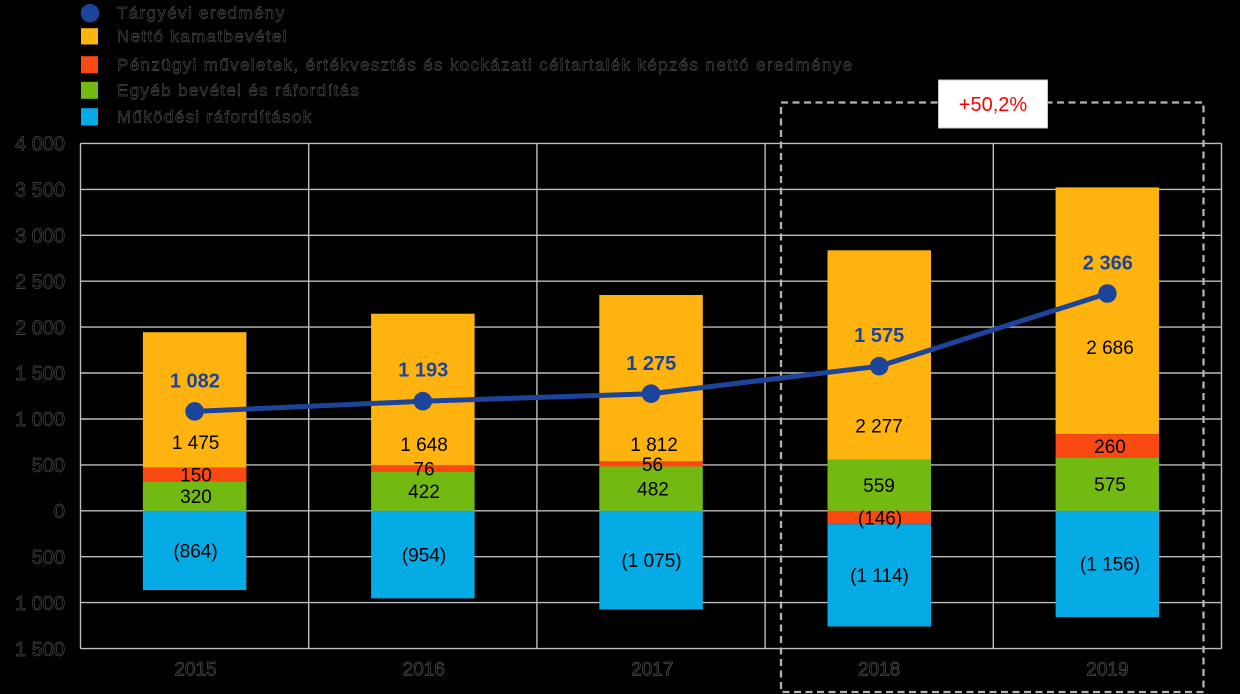 This screenshot has width=1240, height=694. What do you see at coordinates (652, 465) in the screenshot?
I see `svg-text: 56` at bounding box center [652, 465].